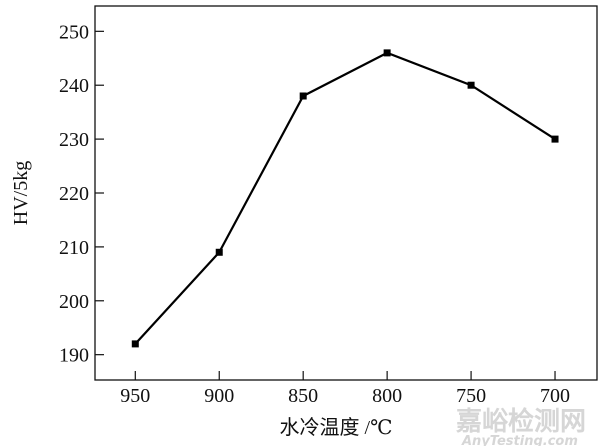  Describe the element at coordinates (74, 140) in the screenshot. I see `y-tick-label: 230` at that location.